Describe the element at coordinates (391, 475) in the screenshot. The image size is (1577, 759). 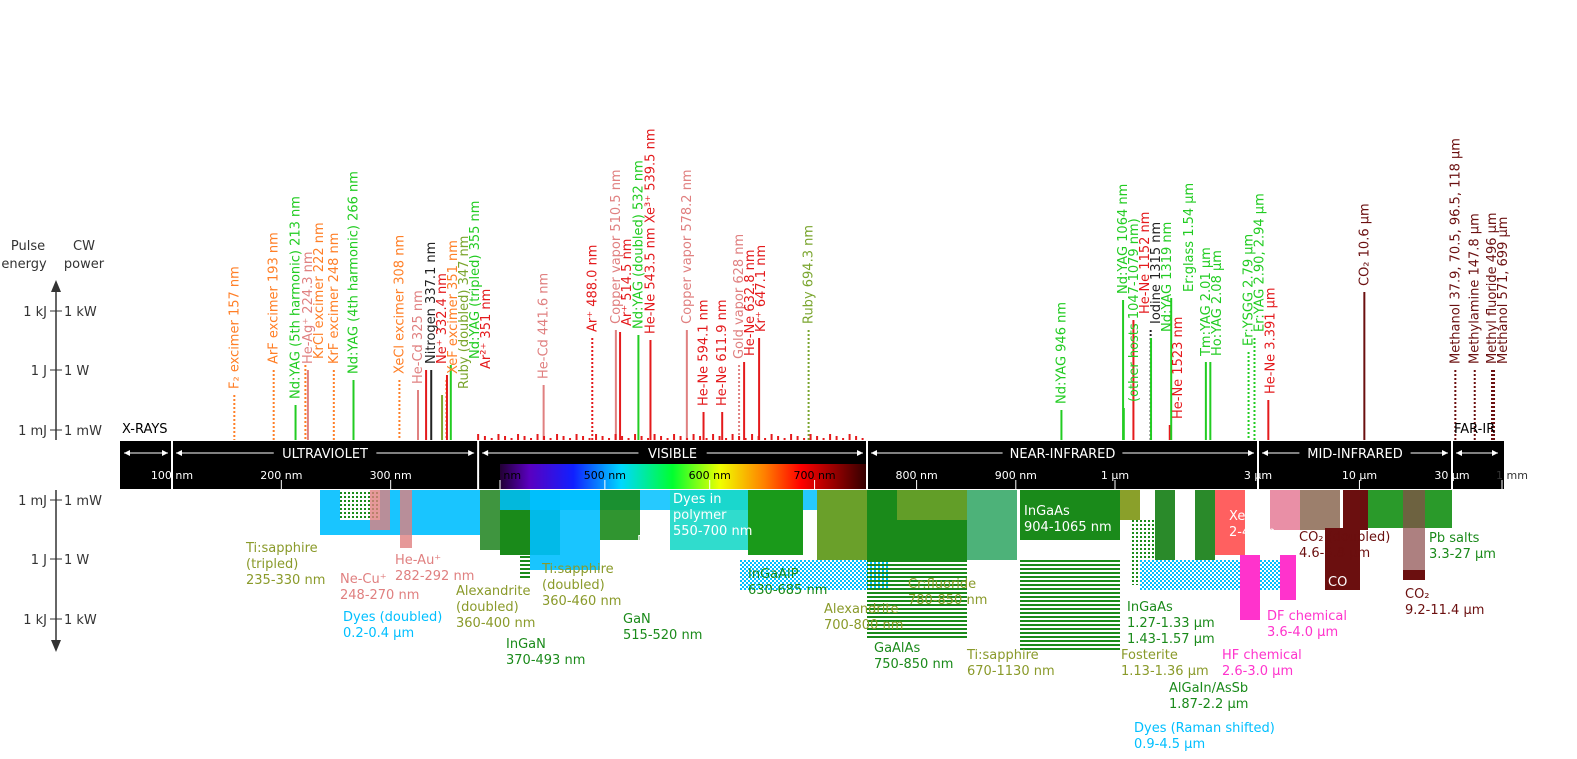
I see `wavelength-tick-label: 300 nm` at that location.